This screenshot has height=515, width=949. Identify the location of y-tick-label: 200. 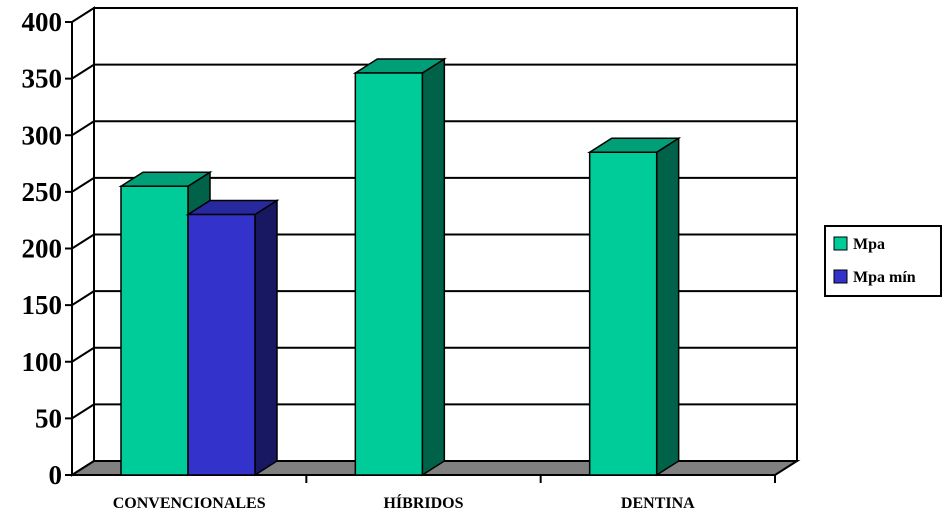
(42, 249).